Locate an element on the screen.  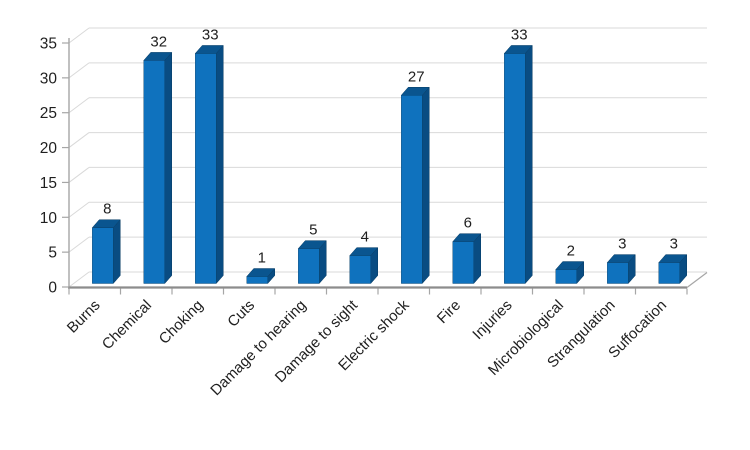
bar-damage-to-hearing is located at coordinates (312, 262).